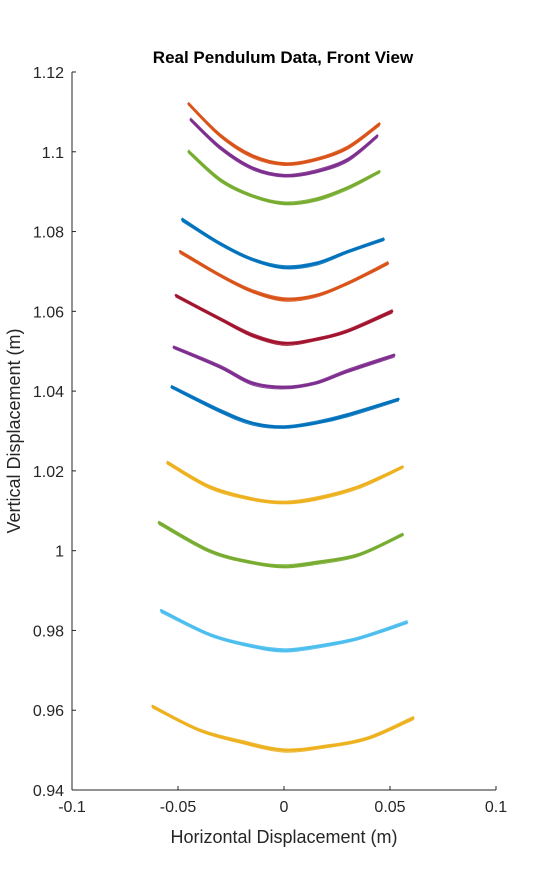 The height and width of the screenshot is (891, 548). What do you see at coordinates (14, 430) in the screenshot?
I see `y-axis-label: Vertical Displacement (m)` at bounding box center [14, 430].